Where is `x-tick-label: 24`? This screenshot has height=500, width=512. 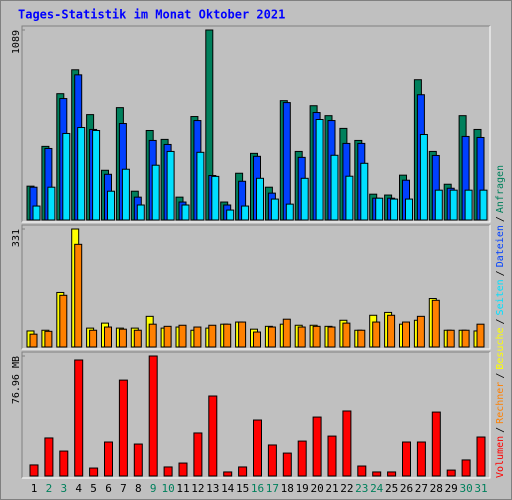
x-tick-label: 24 is located at coordinates (377, 488).